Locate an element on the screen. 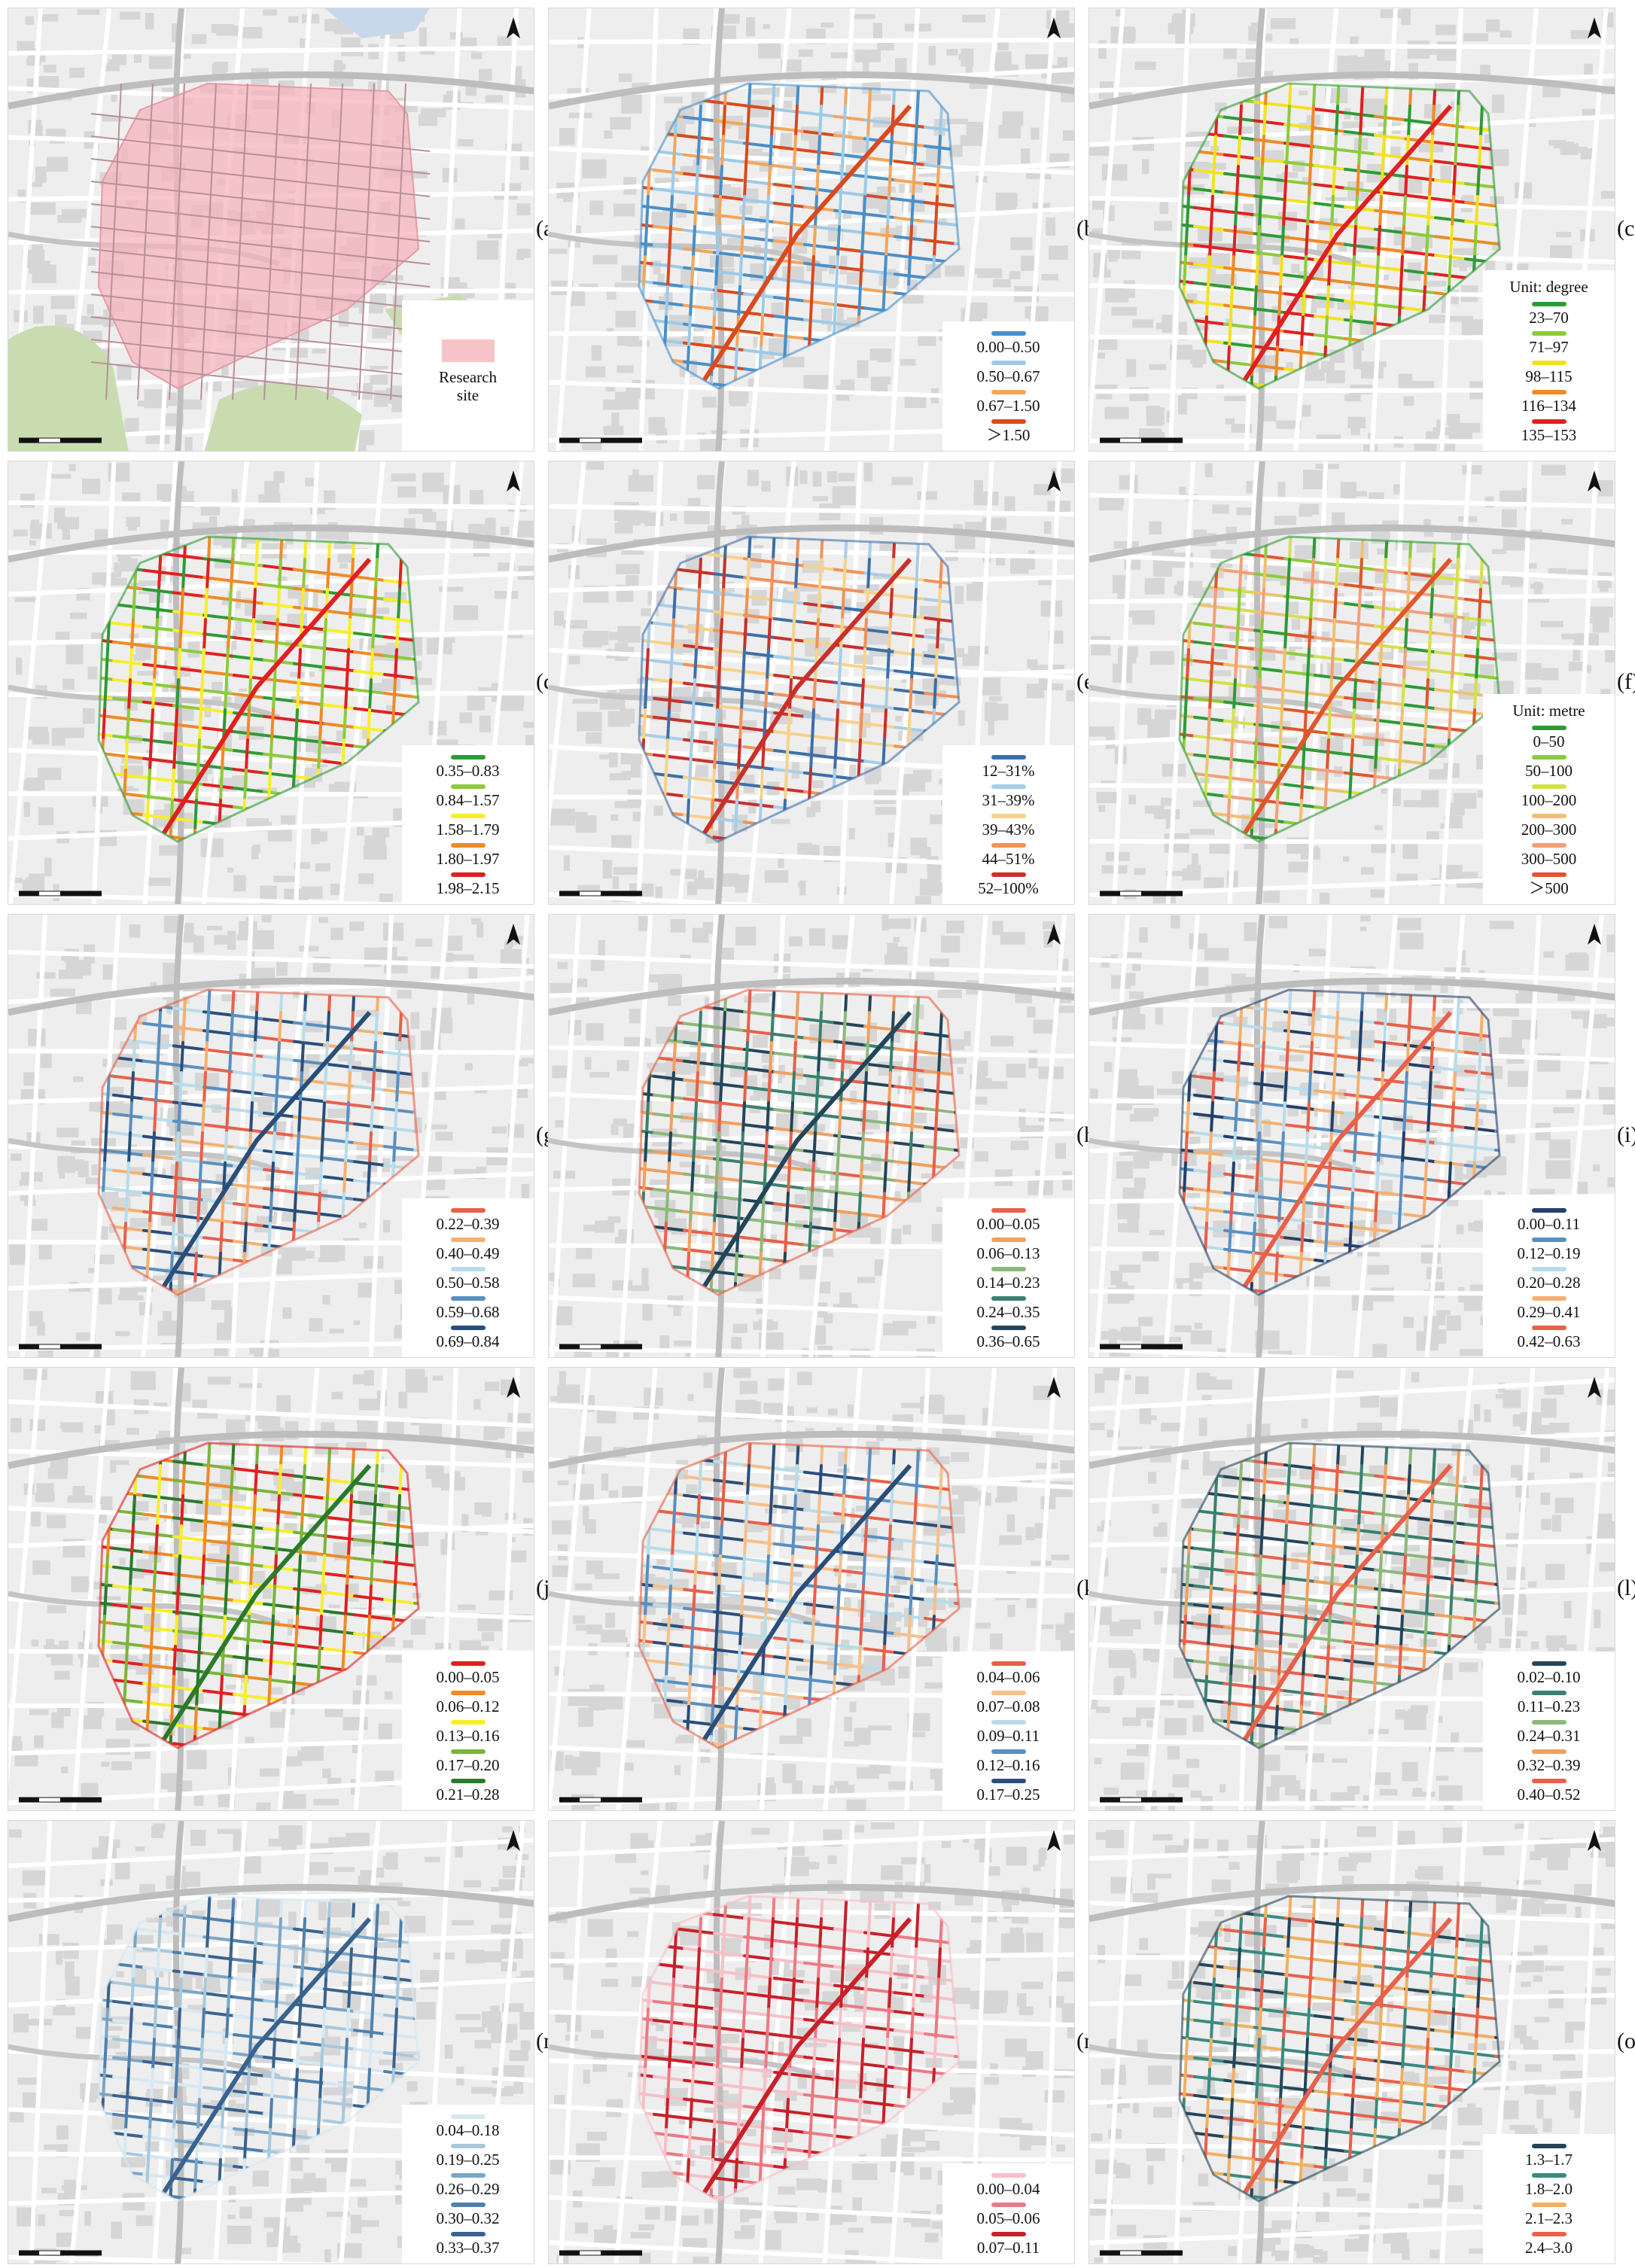  legend-label: 0.32–0.39 is located at coordinates (1549, 1765).